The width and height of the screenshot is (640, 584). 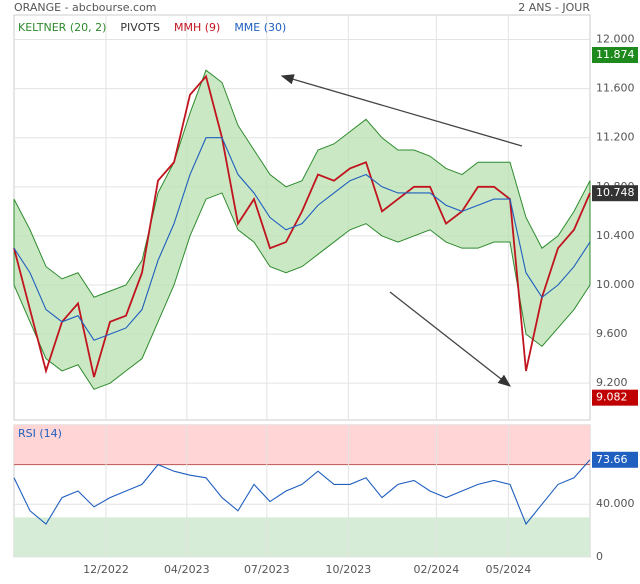 What do you see at coordinates (615, 88) in the screenshot?
I see `y-tick-label: 11.600` at bounding box center [615, 88].